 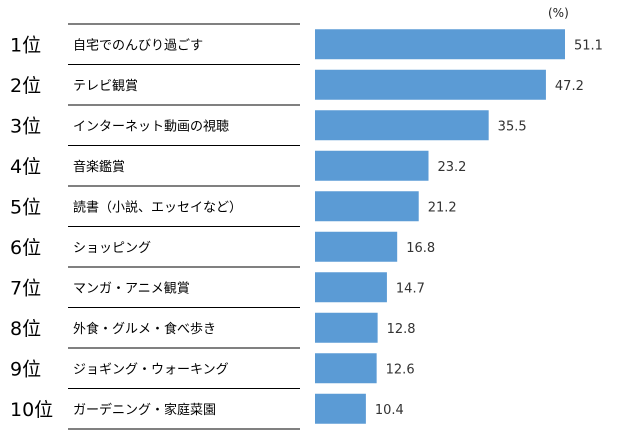 What do you see at coordinates (25, 126) in the screenshot?
I see `rank-label: 3位` at bounding box center [25, 126].